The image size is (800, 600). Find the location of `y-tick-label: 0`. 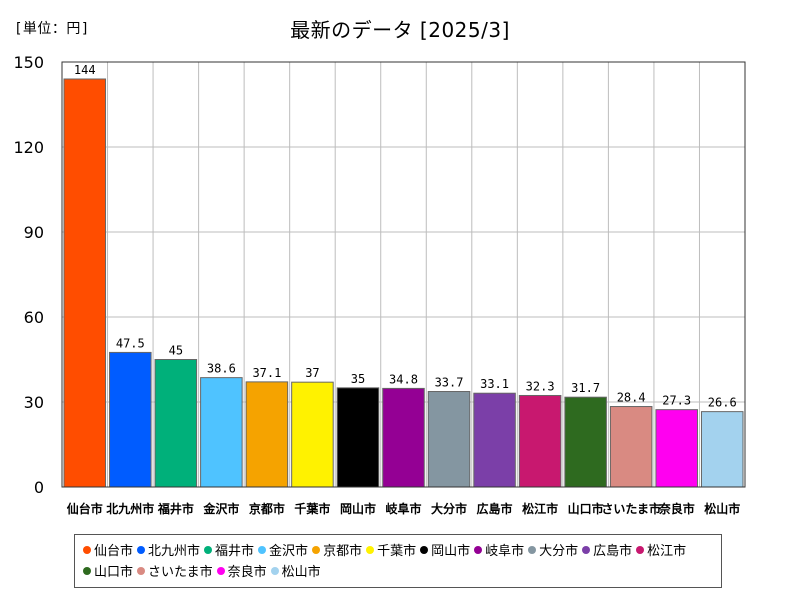

y-tick-label: 0 is located at coordinates (39, 487).